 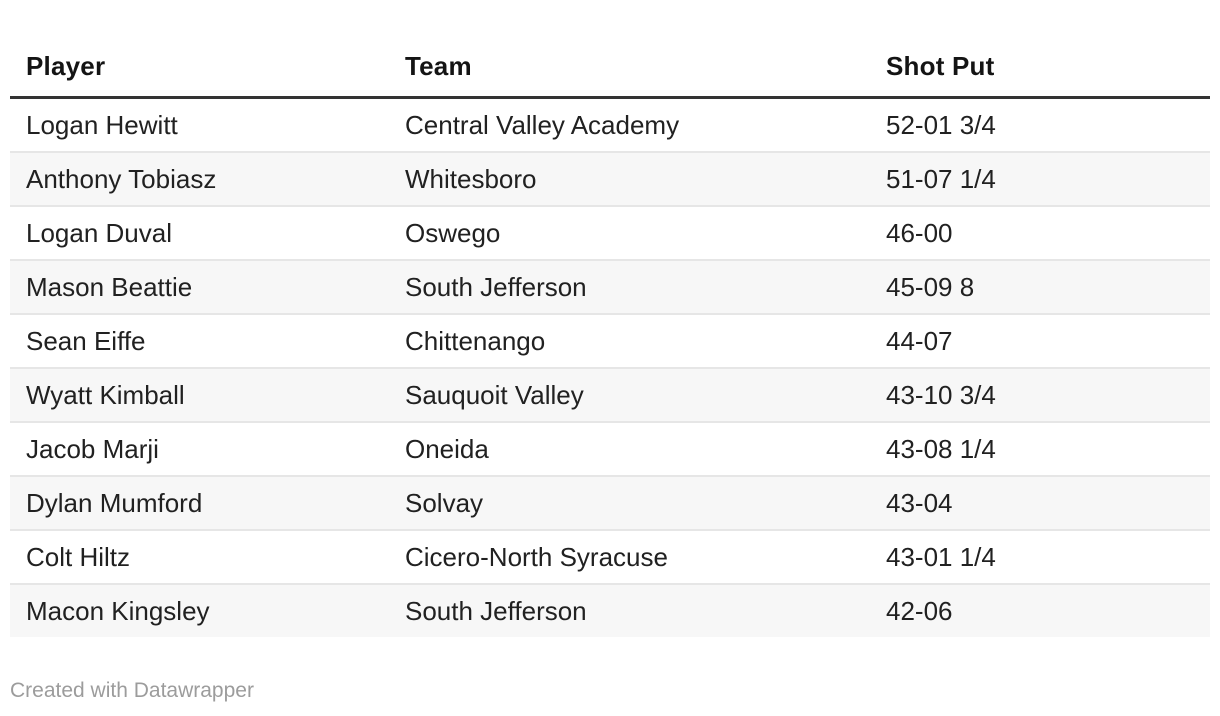 What do you see at coordinates (102, 124) in the screenshot?
I see `cell-player: Logan Hewitt` at bounding box center [102, 124].